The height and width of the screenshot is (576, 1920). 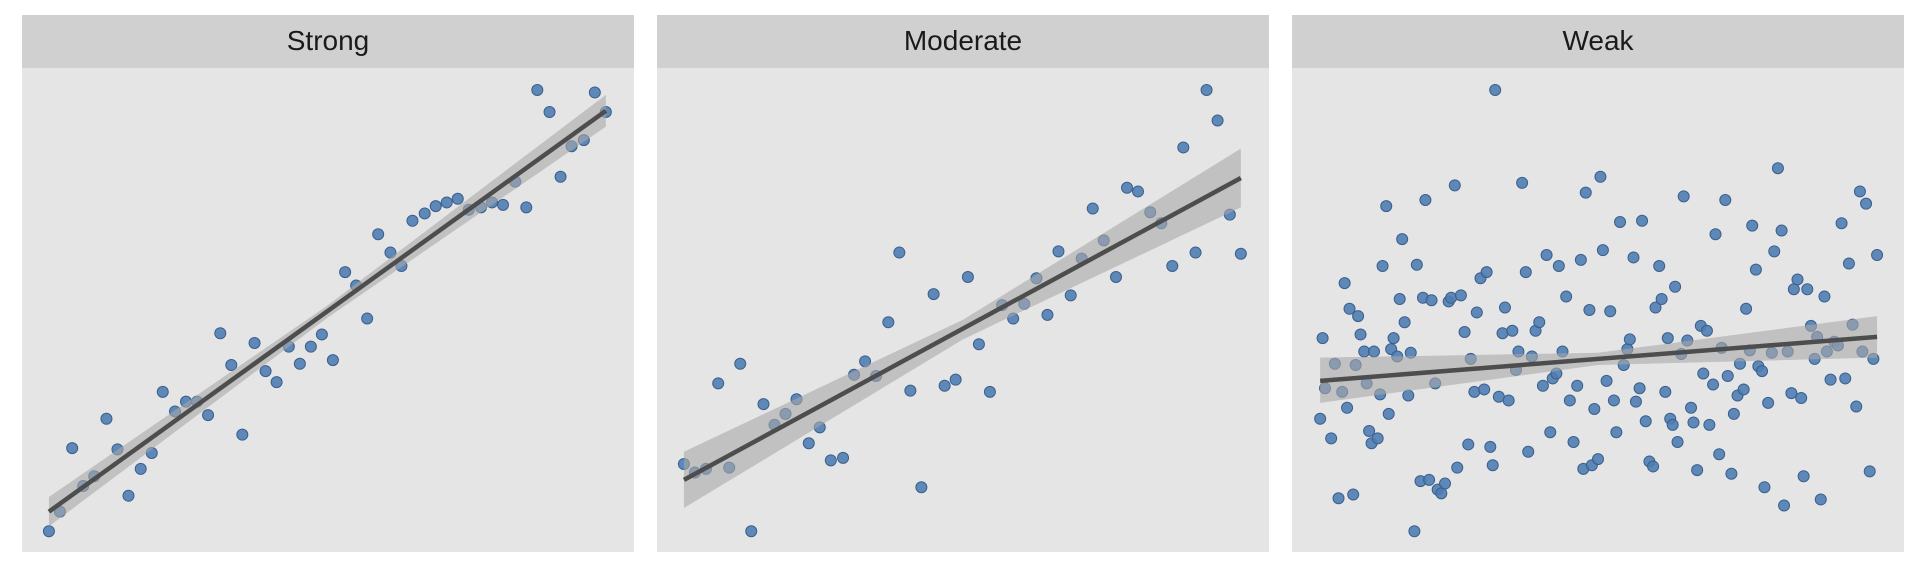 I want to click on fit-line, so click(x=1598, y=359).